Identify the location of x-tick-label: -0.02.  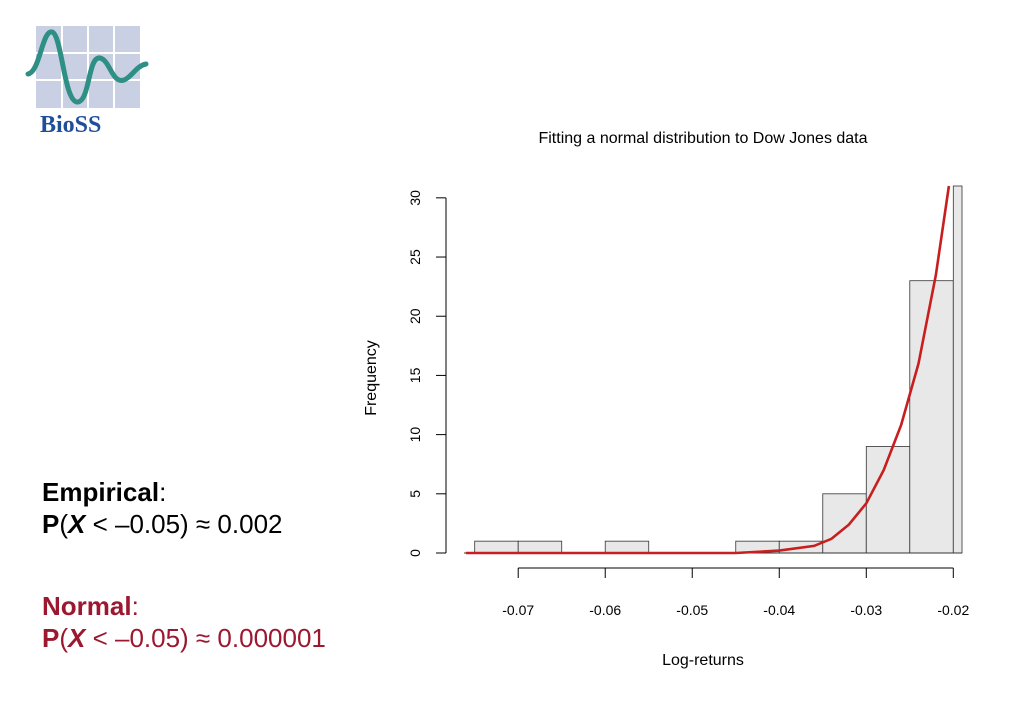
(953, 610).